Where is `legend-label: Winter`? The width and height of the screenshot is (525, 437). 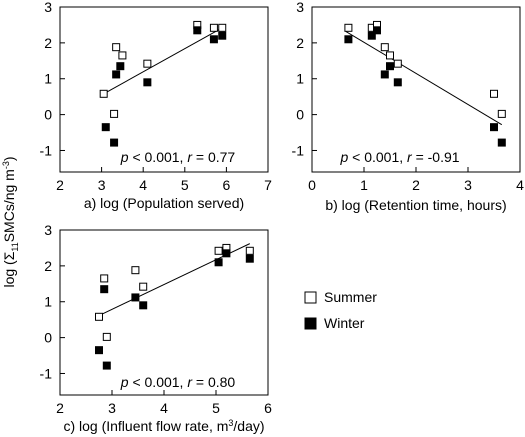 legend-label: Winter is located at coordinates (344, 323).